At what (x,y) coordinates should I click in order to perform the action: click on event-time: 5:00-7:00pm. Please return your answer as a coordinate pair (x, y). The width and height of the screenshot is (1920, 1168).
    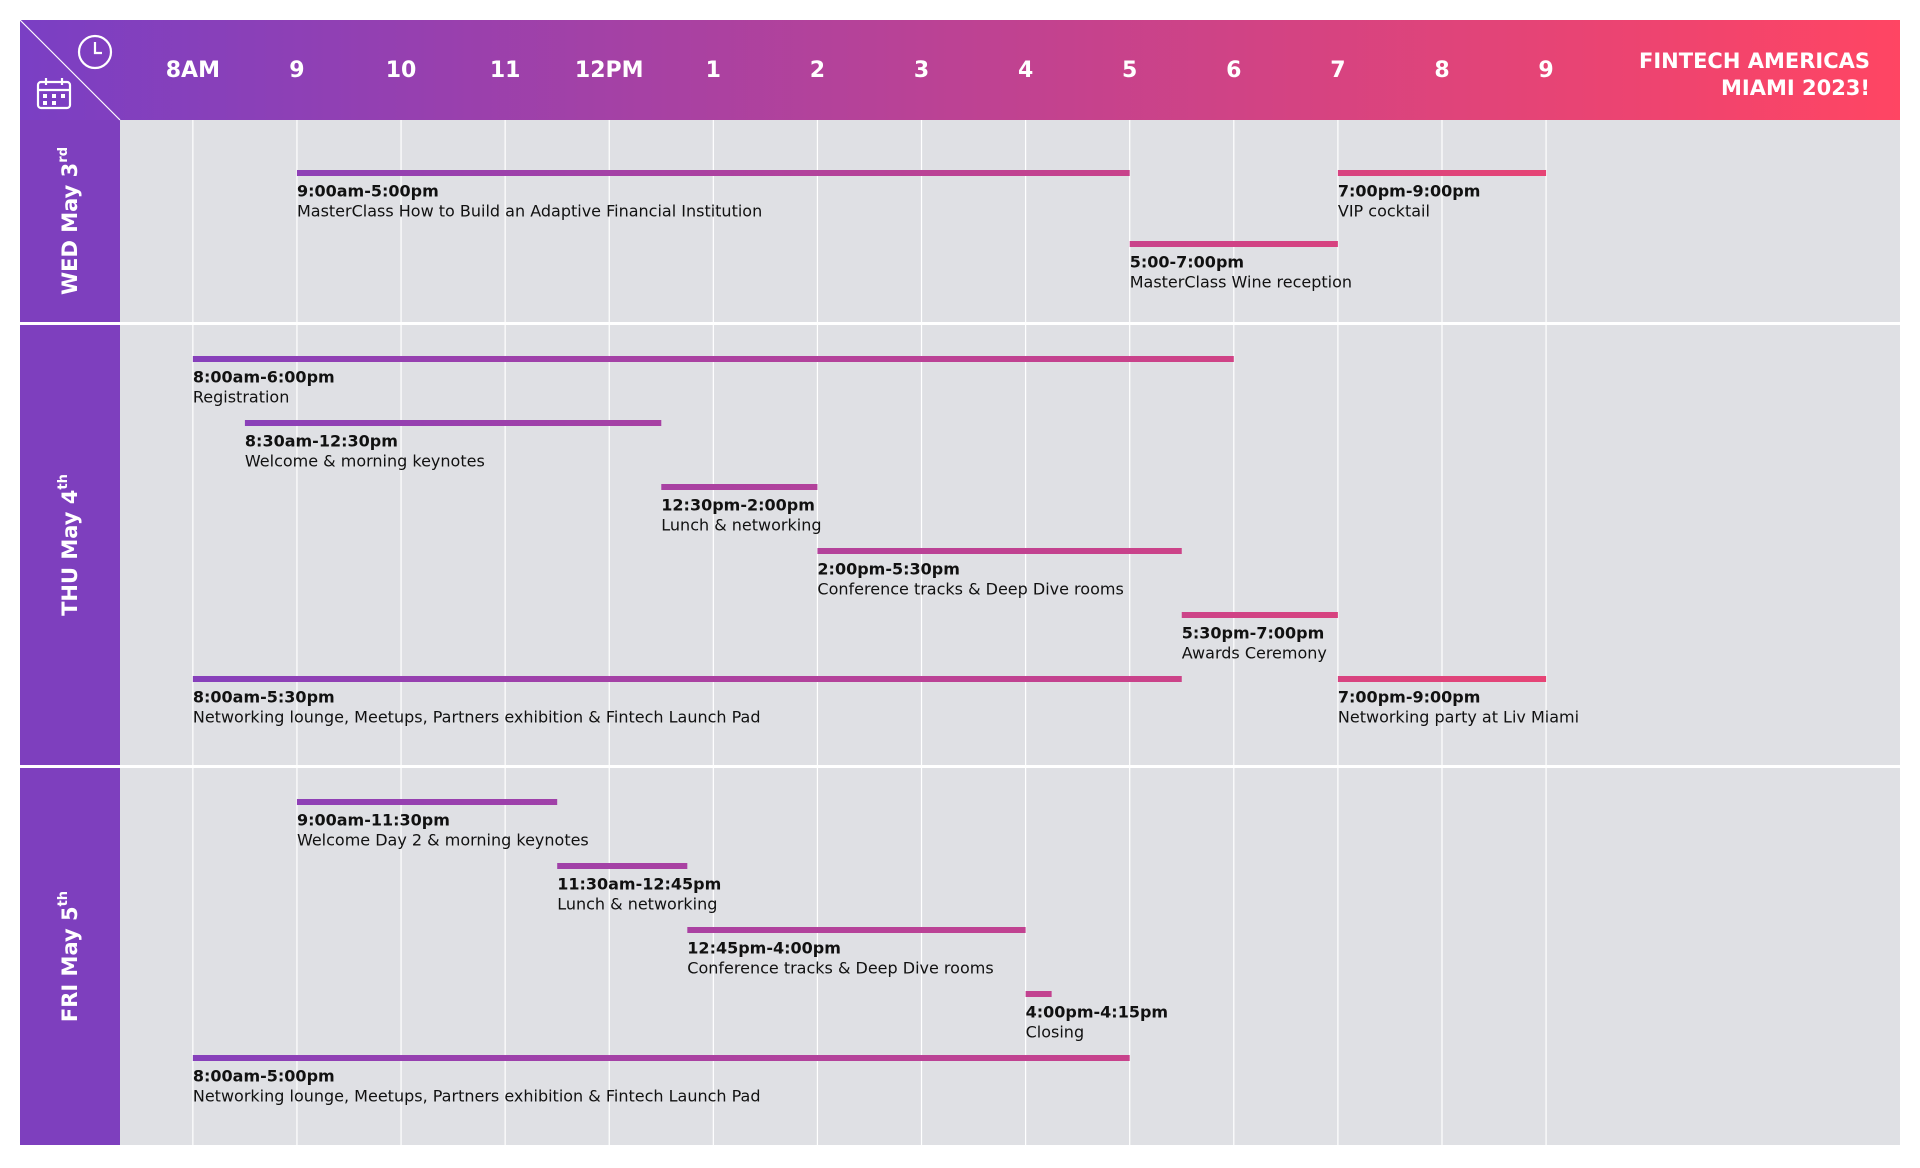
    Looking at the image, I should click on (1187, 262).